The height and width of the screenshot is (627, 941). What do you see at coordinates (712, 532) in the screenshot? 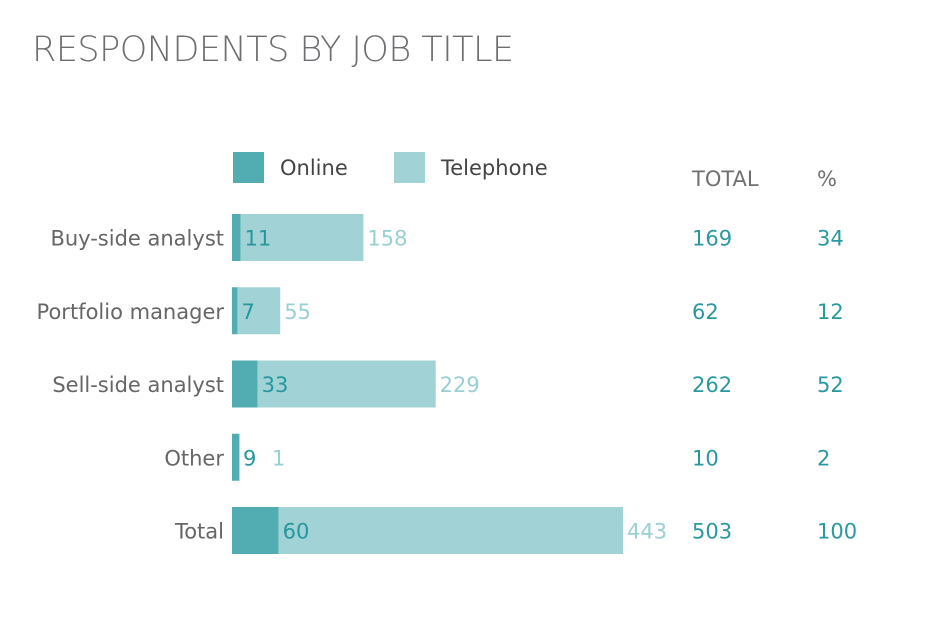
I see `total-value: 503` at bounding box center [712, 532].